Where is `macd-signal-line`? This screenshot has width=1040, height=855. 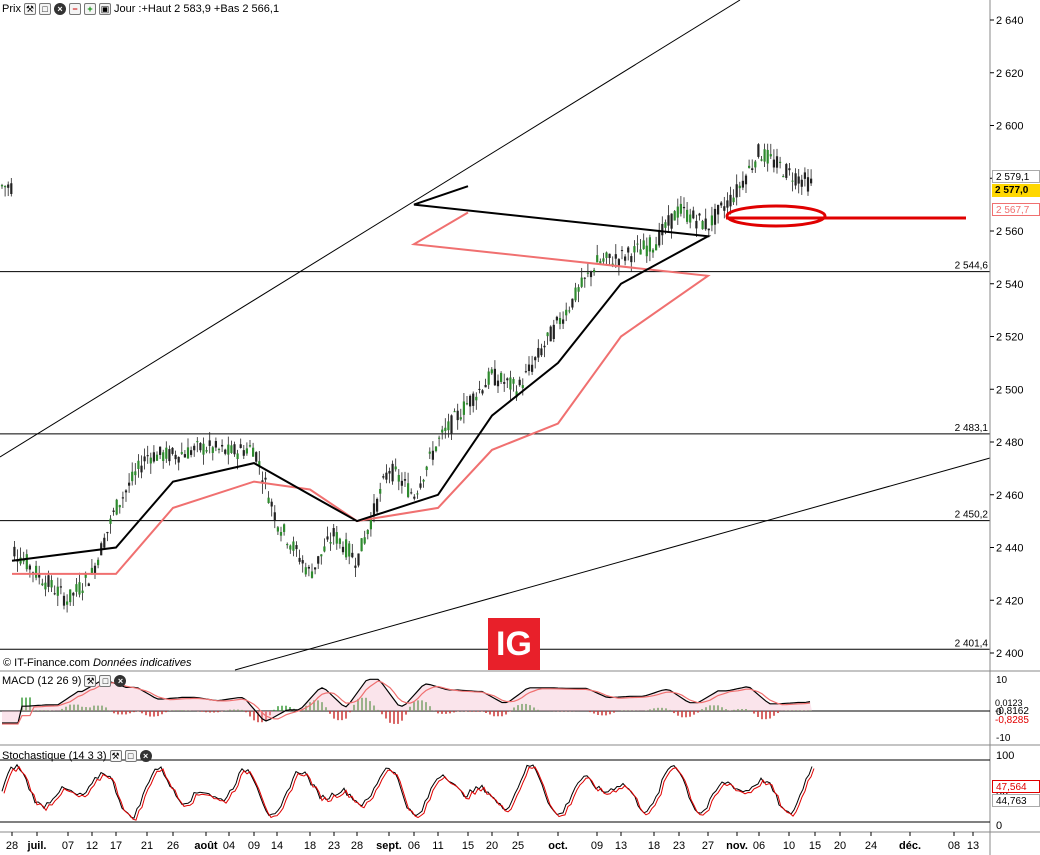
macd-signal-line is located at coordinates (406, 702).